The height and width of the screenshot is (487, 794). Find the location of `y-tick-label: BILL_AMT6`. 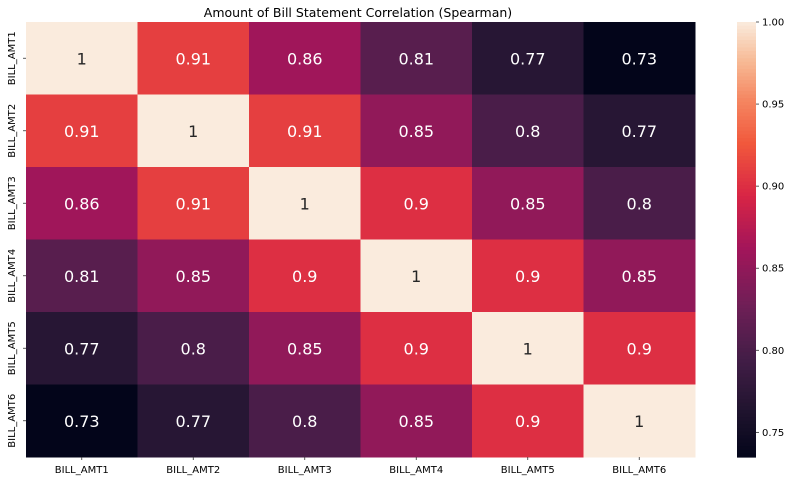

y-tick-label: BILL_AMT6 is located at coordinates (12, 421).